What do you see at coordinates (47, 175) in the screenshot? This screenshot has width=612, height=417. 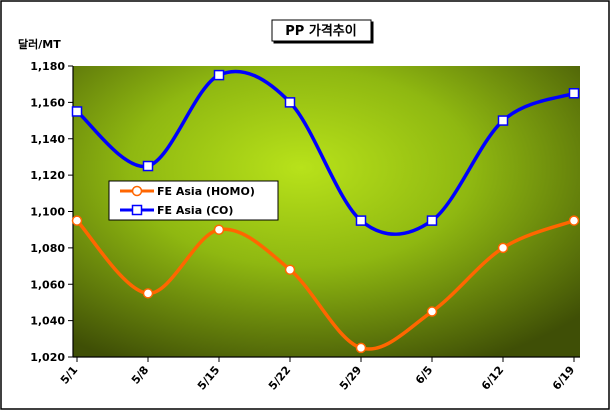 I see `y-tick-label: 1,120` at bounding box center [47, 175].